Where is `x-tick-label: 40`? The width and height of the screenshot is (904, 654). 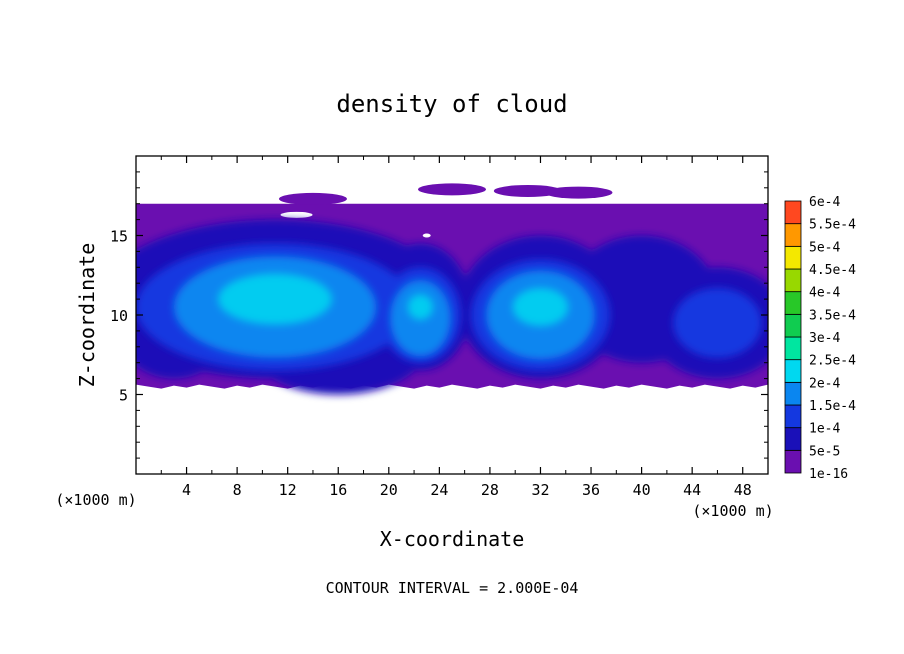
x-tick-label: 40 is located at coordinates (642, 490).